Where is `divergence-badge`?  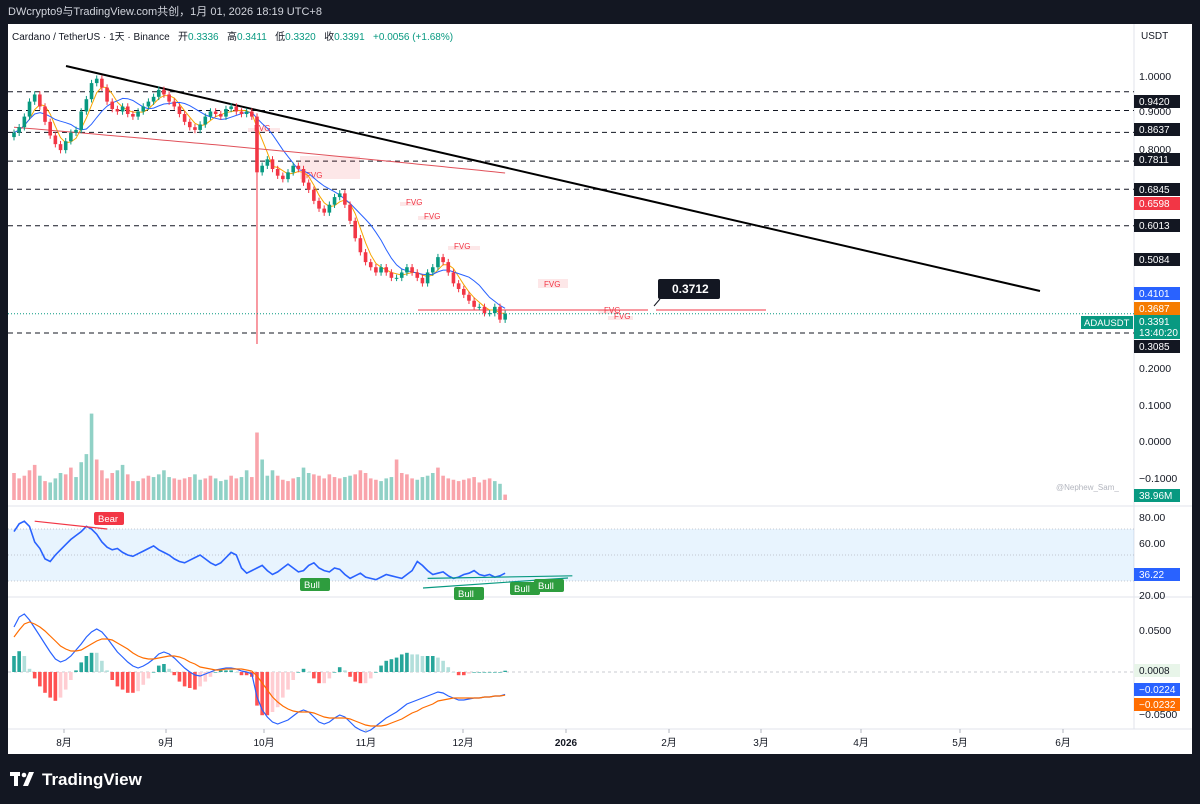 divergence-badge is located at coordinates (315, 584).